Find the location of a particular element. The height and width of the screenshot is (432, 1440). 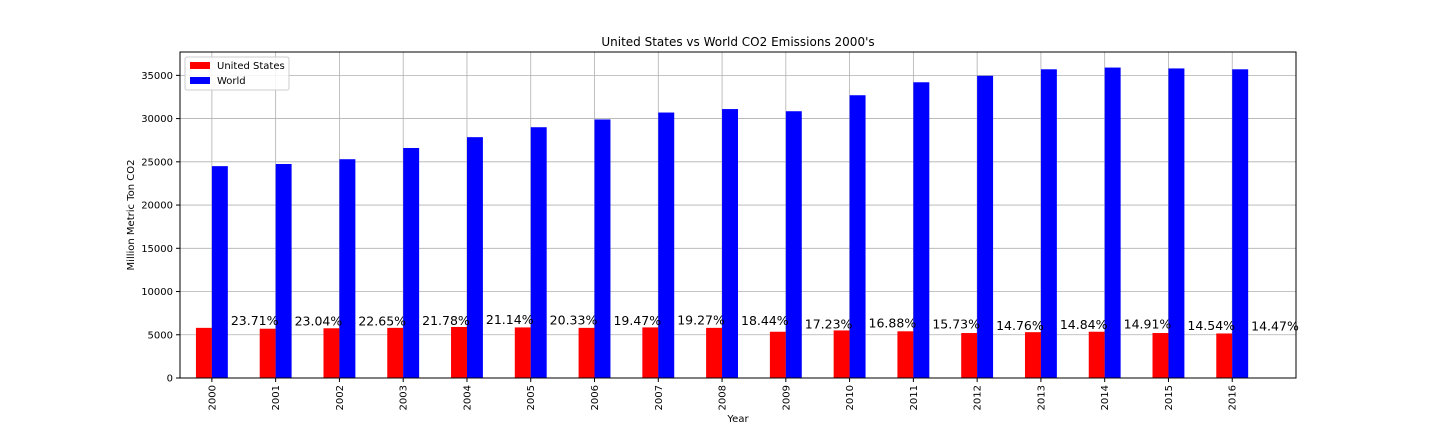

x-tick-label: 2002 is located at coordinates (340, 397).